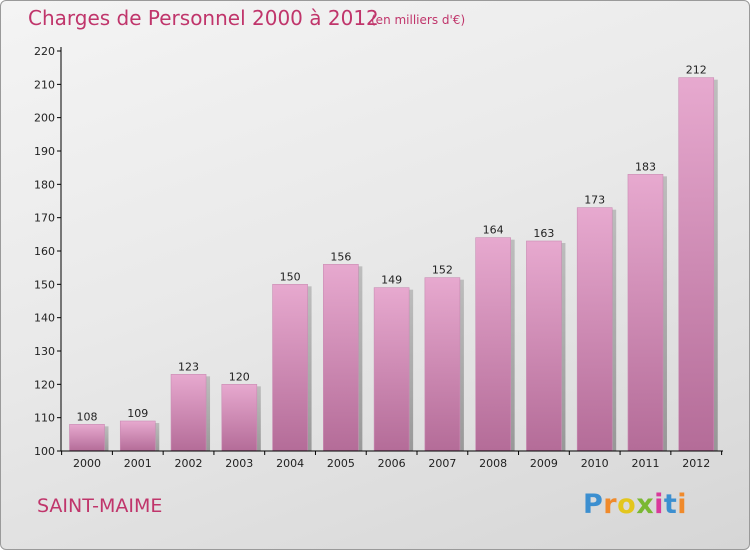  What do you see at coordinates (392, 463) in the screenshot?
I see `x-tick-label: 2006` at bounding box center [392, 463].